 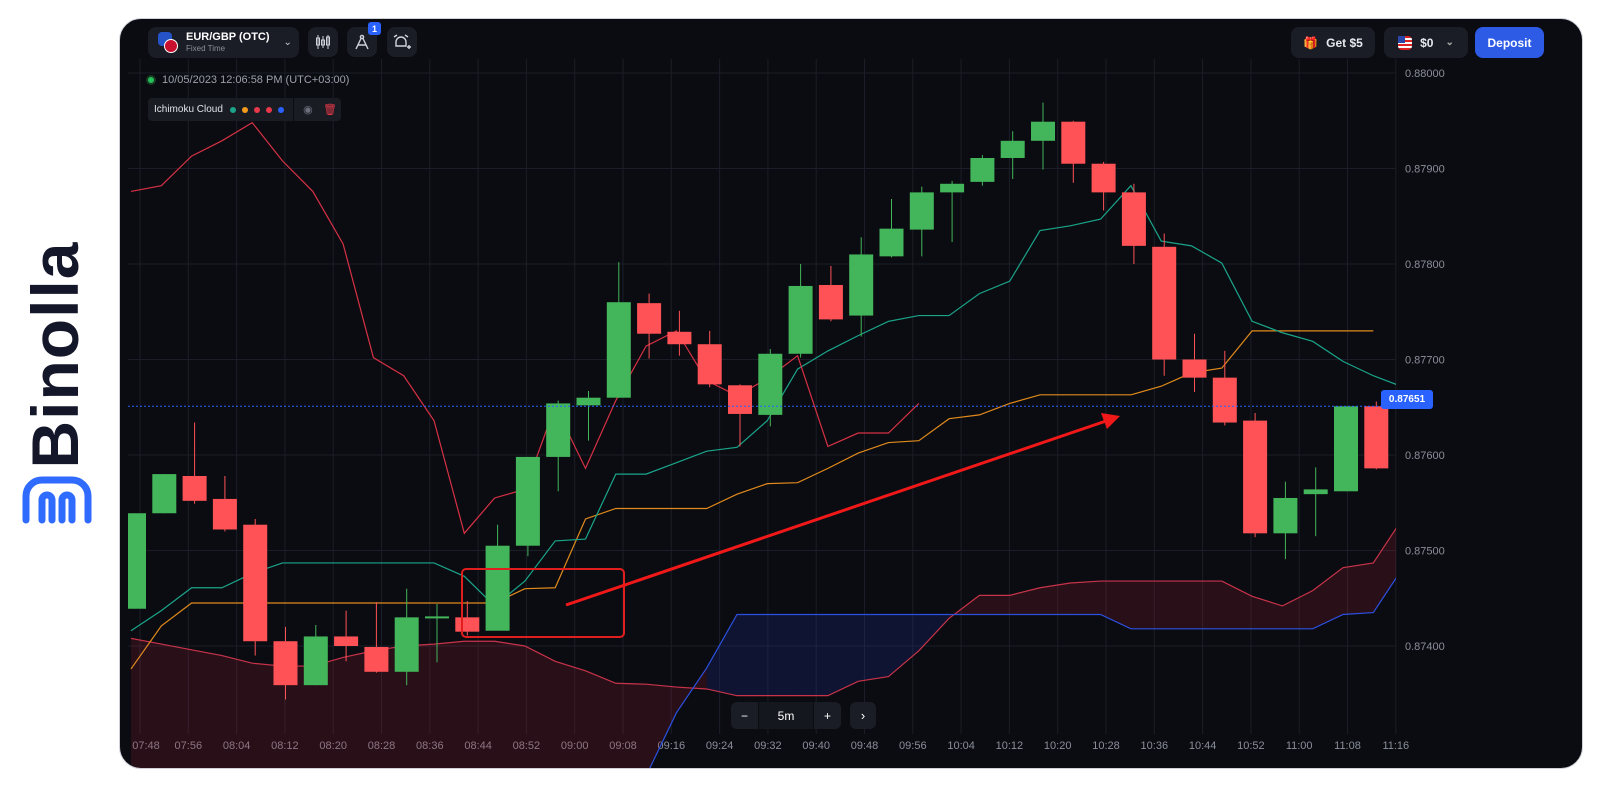 I want to click on x-tick-label: 08:28, so click(x=382, y=746).